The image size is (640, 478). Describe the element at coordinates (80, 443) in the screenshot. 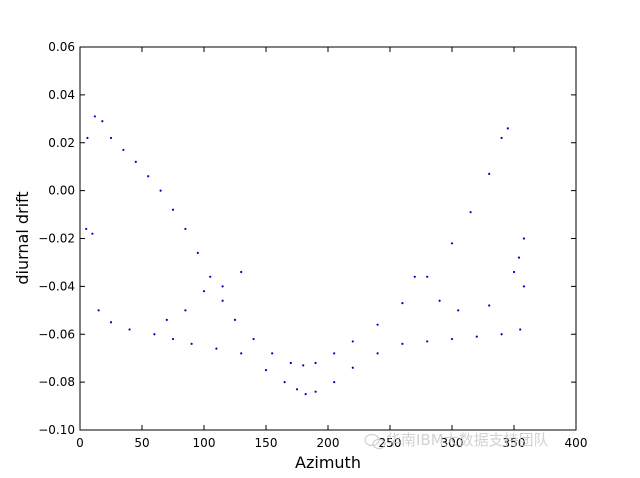

I see `x-tick-label: 0` at that location.